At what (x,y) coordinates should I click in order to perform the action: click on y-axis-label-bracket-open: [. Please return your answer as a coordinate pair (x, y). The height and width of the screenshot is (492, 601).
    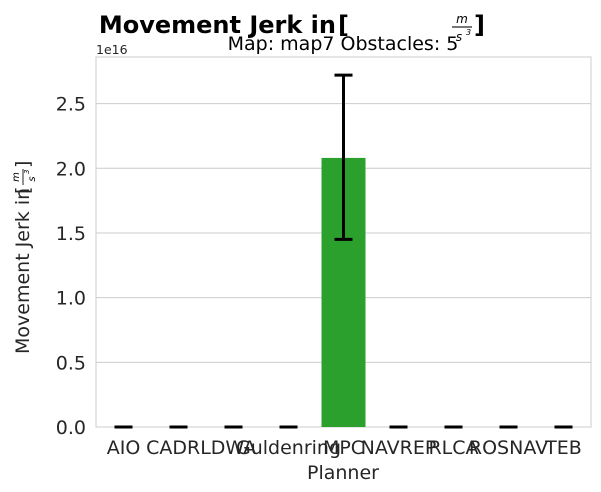
    Looking at the image, I should click on (23, 190).